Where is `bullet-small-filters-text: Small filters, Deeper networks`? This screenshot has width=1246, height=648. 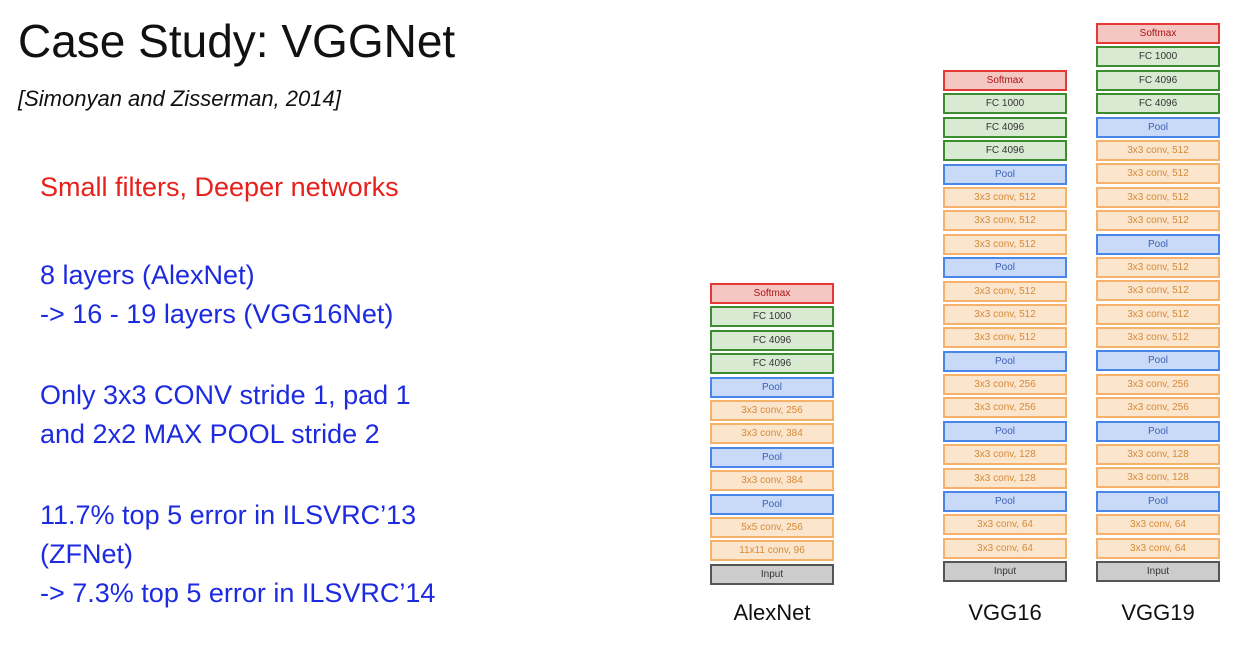 bullet-small-filters-text: Small filters, Deeper networks is located at coordinates (219, 187).